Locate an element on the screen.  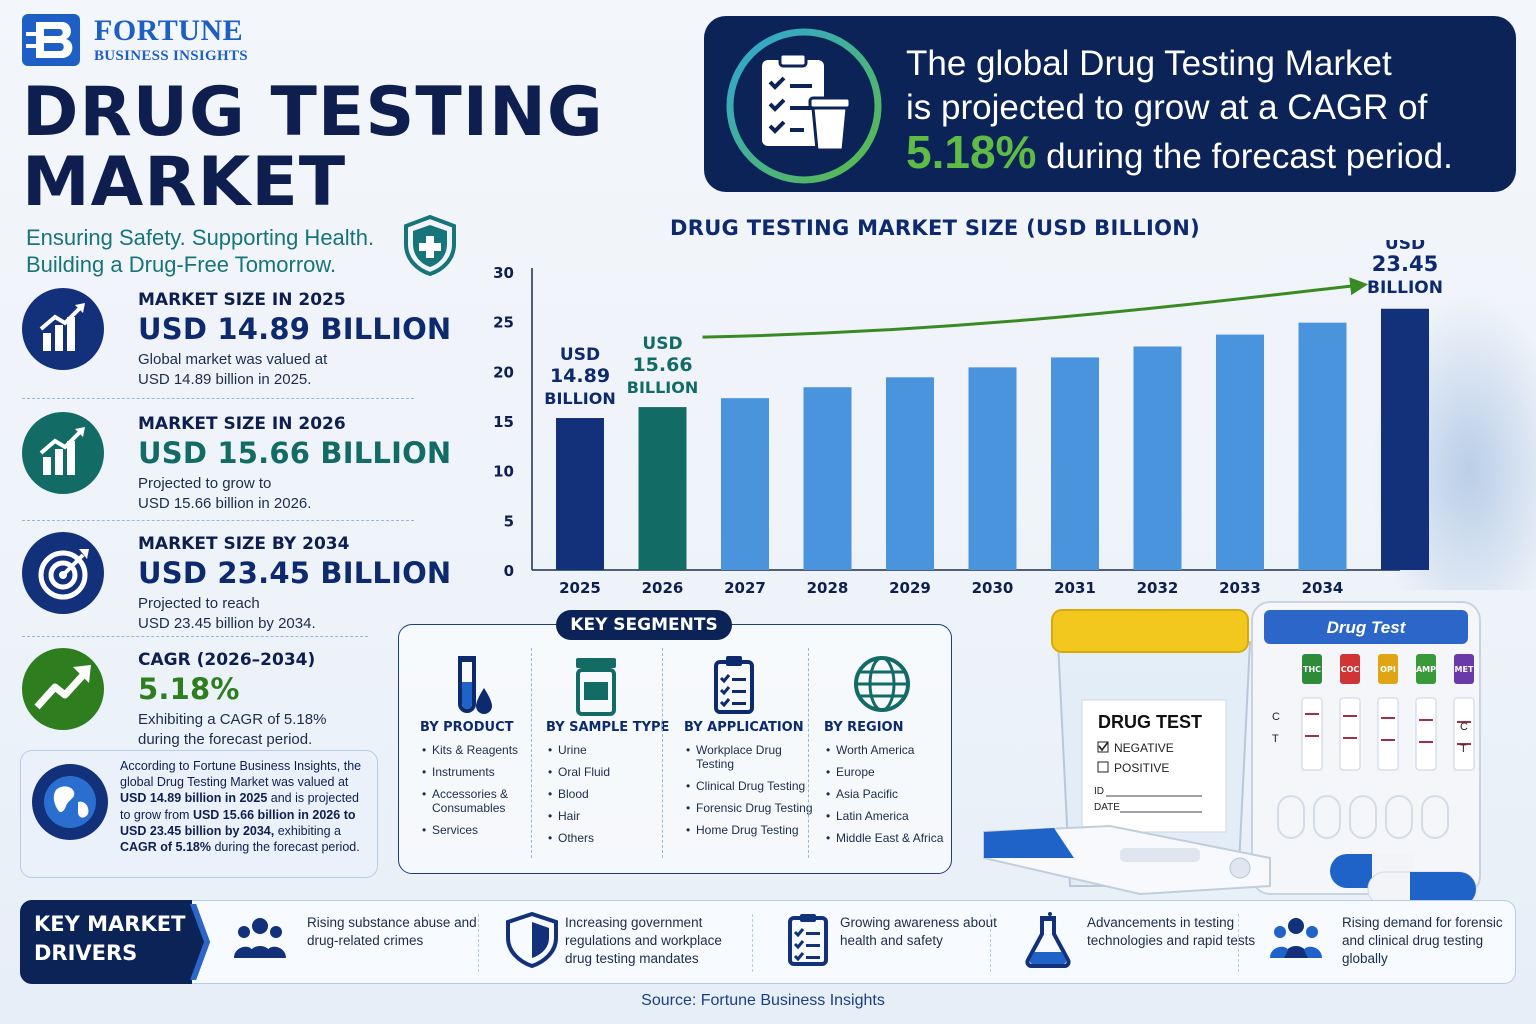
card-c-label-right: C is located at coordinates (1464, 727).